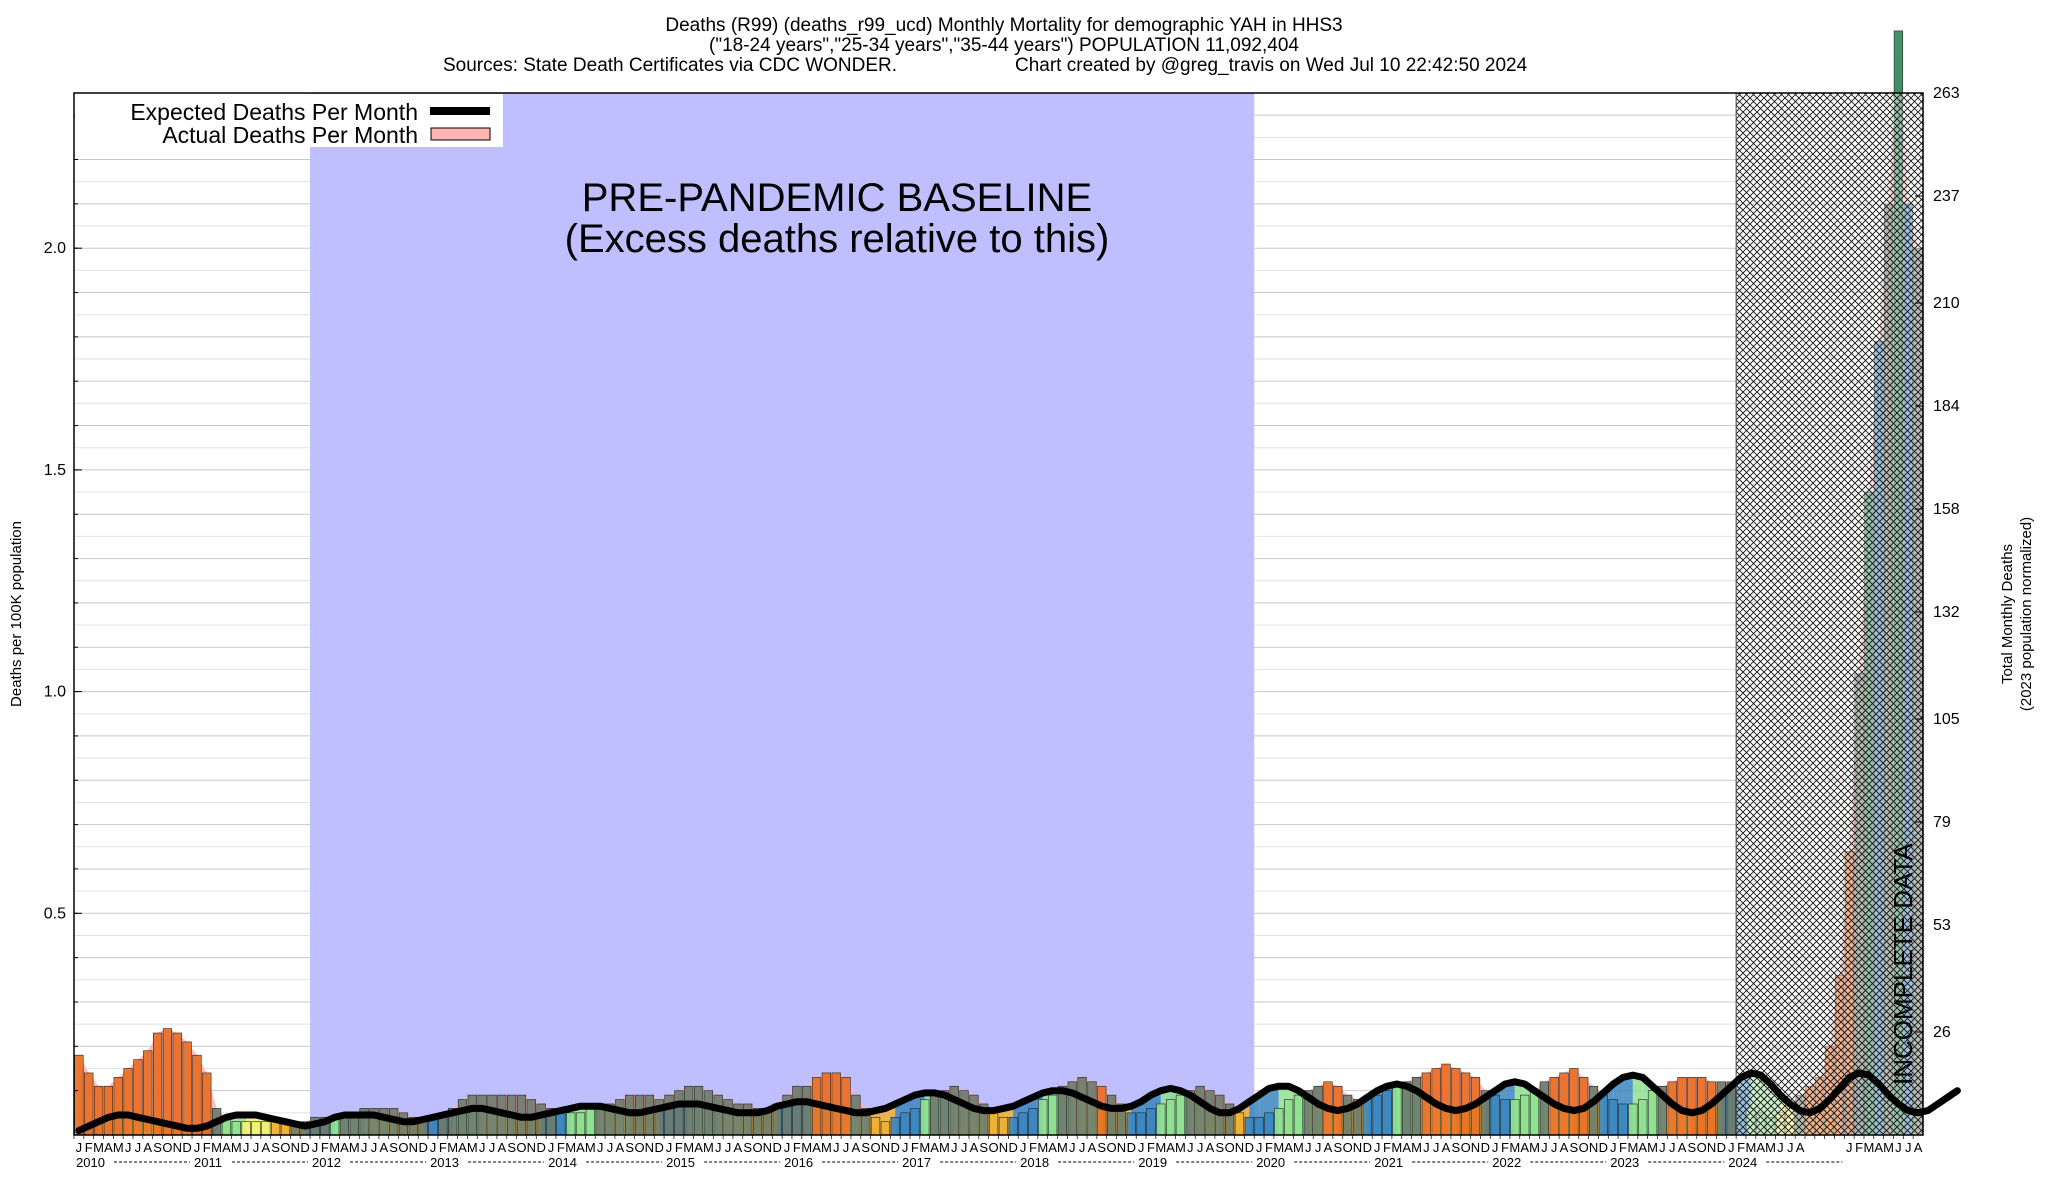 The height and width of the screenshot is (1200, 2048). I want to click on x-year-label: 2024, so click(1742, 1162).